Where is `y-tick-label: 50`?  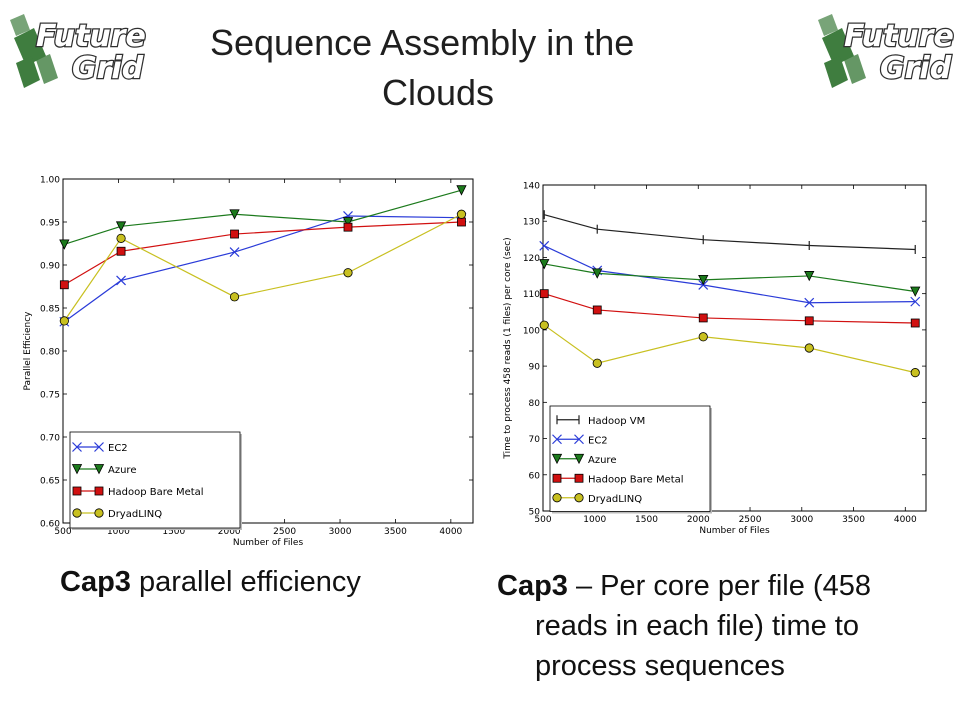 y-tick-label: 50 is located at coordinates (535, 513).